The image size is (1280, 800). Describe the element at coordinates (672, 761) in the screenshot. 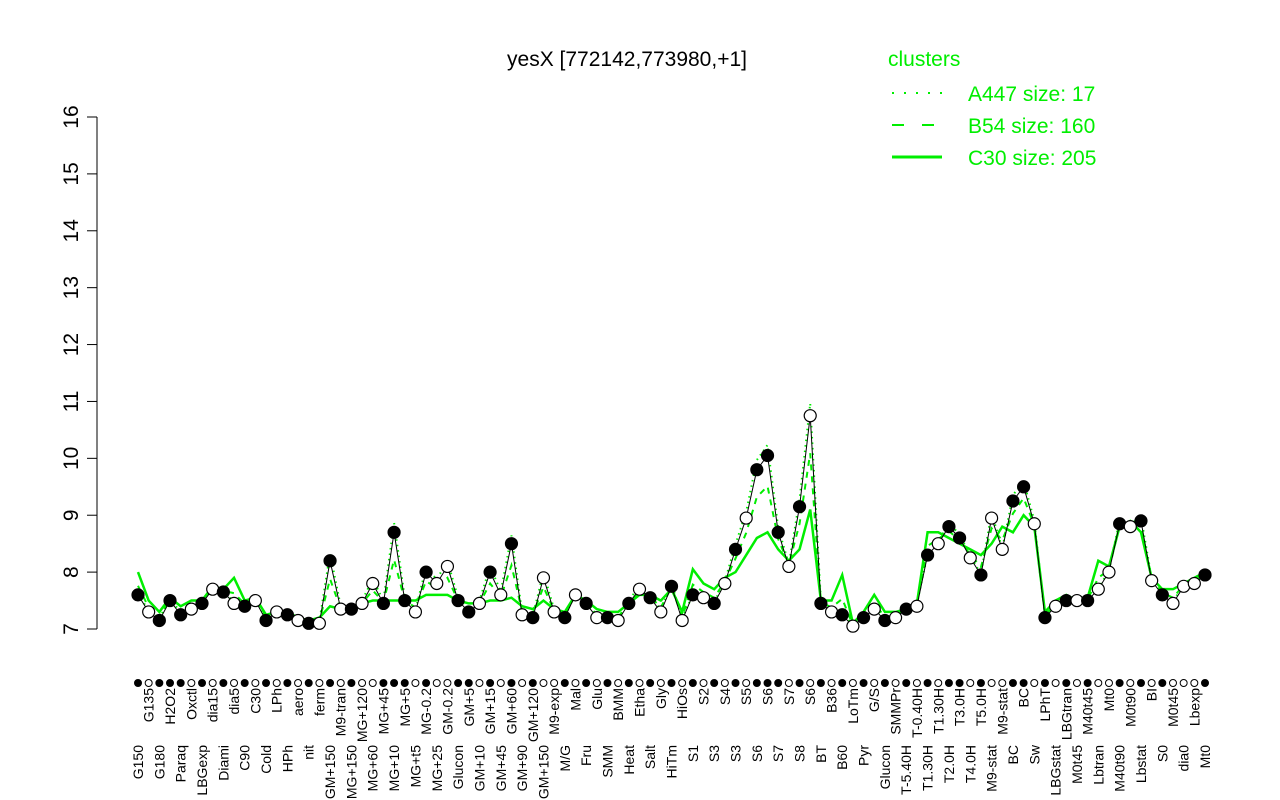

I see `x-tick-label: HiTm` at that location.